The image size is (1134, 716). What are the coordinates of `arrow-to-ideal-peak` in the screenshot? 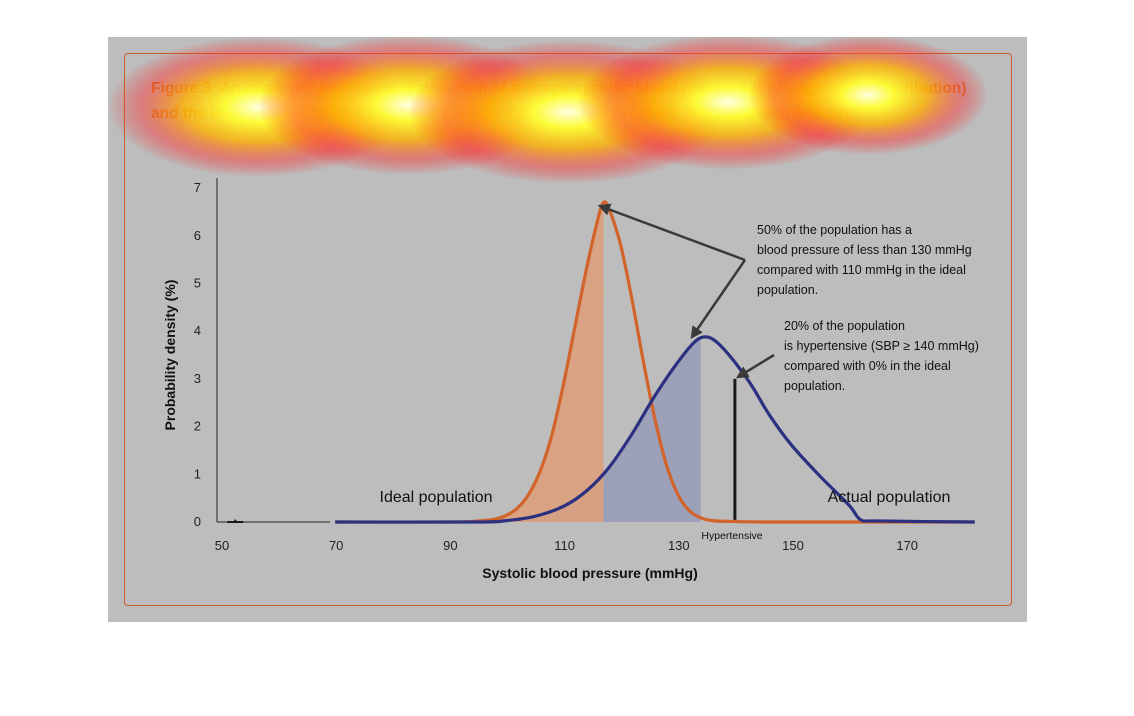 It's located at (671, 232).